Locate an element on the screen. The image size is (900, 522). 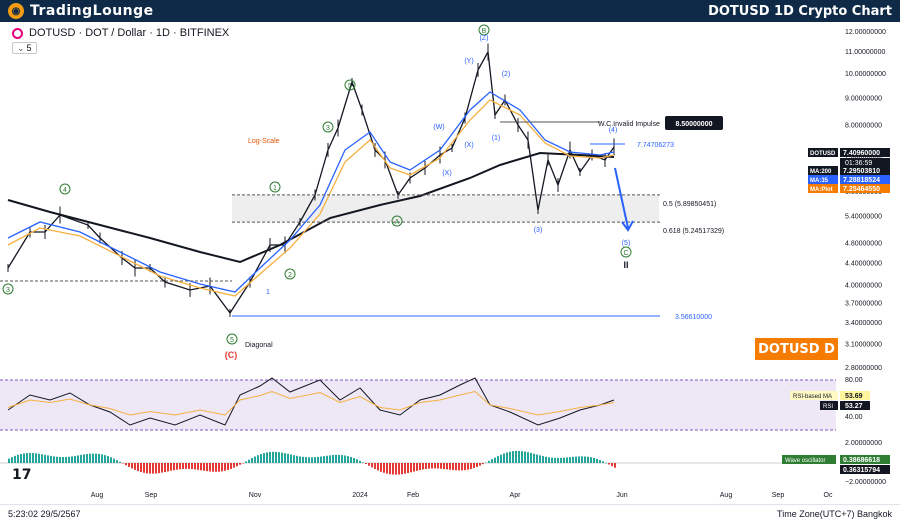
legend-price-value: 7.40960000 is located at coordinates (861, 153).